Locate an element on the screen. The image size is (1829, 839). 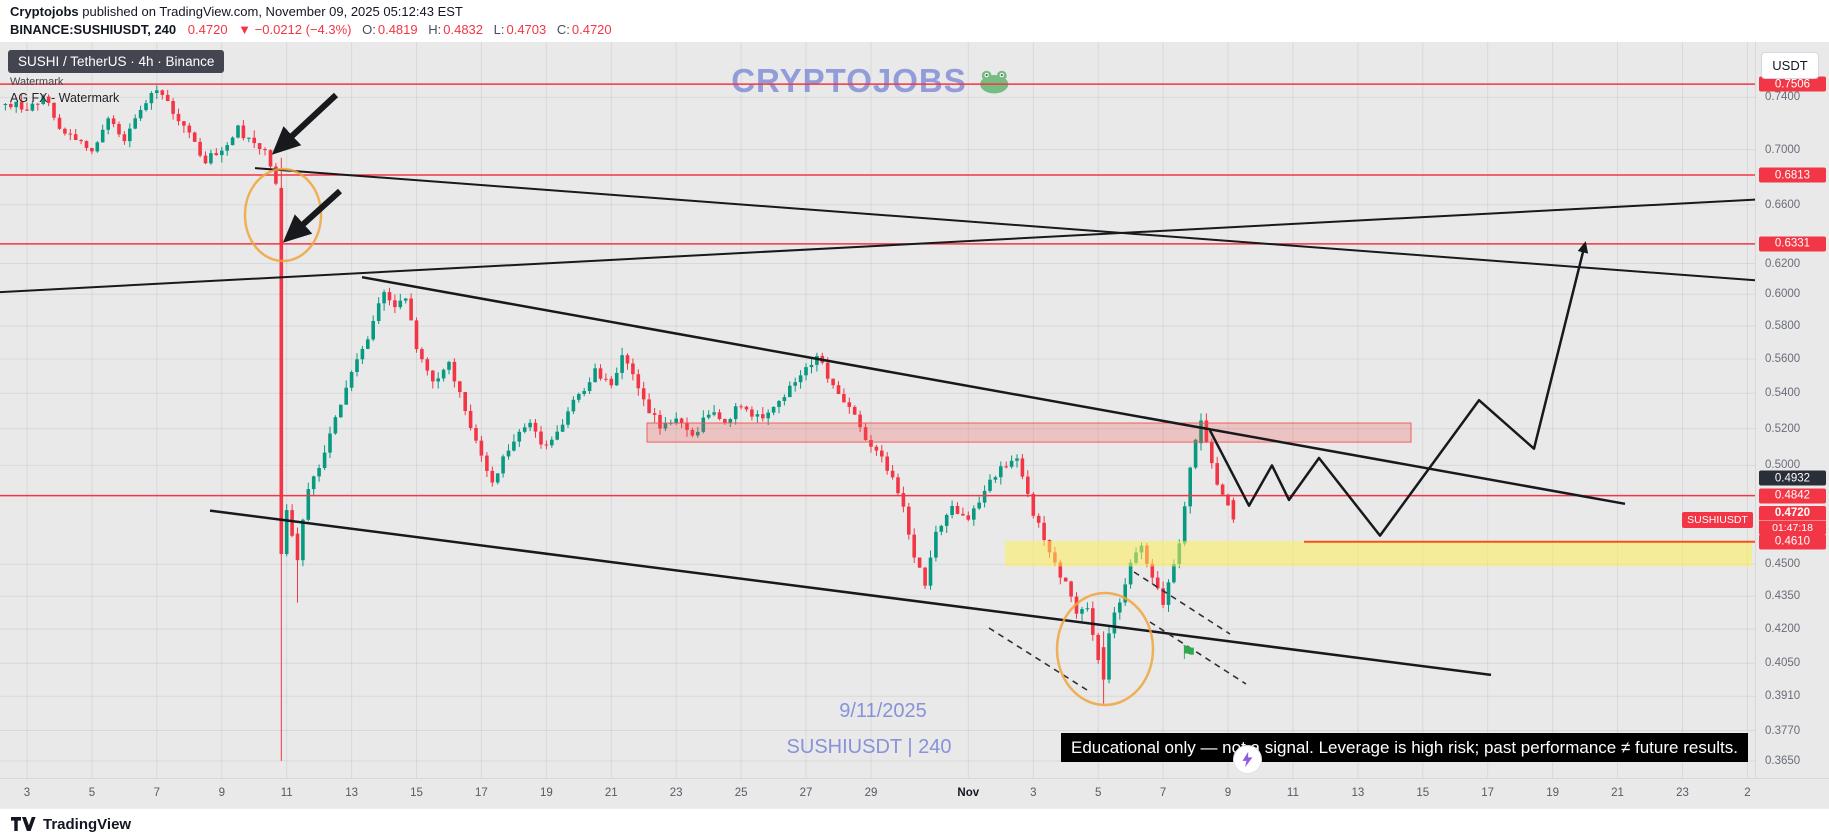
watermark-text: CRYPTOJOBS is located at coordinates (849, 80).